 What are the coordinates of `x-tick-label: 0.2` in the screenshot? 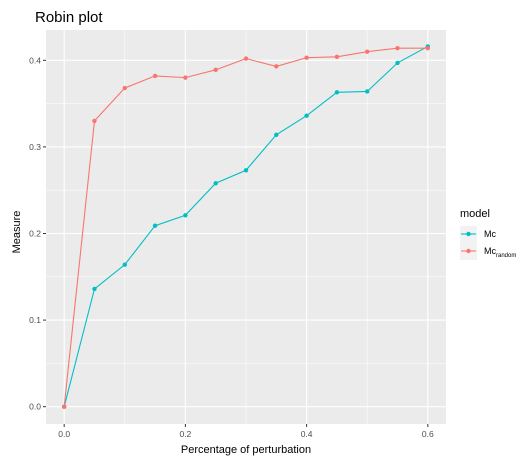 It's located at (185, 434).